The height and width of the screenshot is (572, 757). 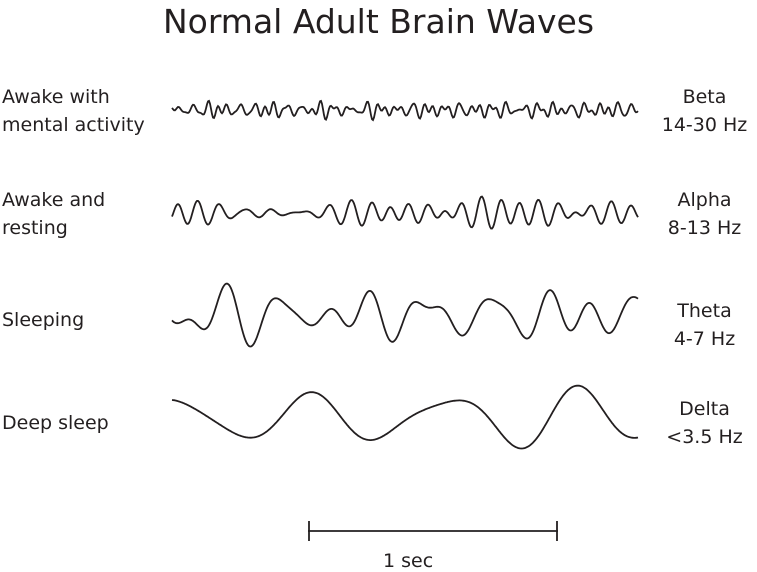 I want to click on wave-frequency: 14-30 Hz, so click(x=704, y=125).